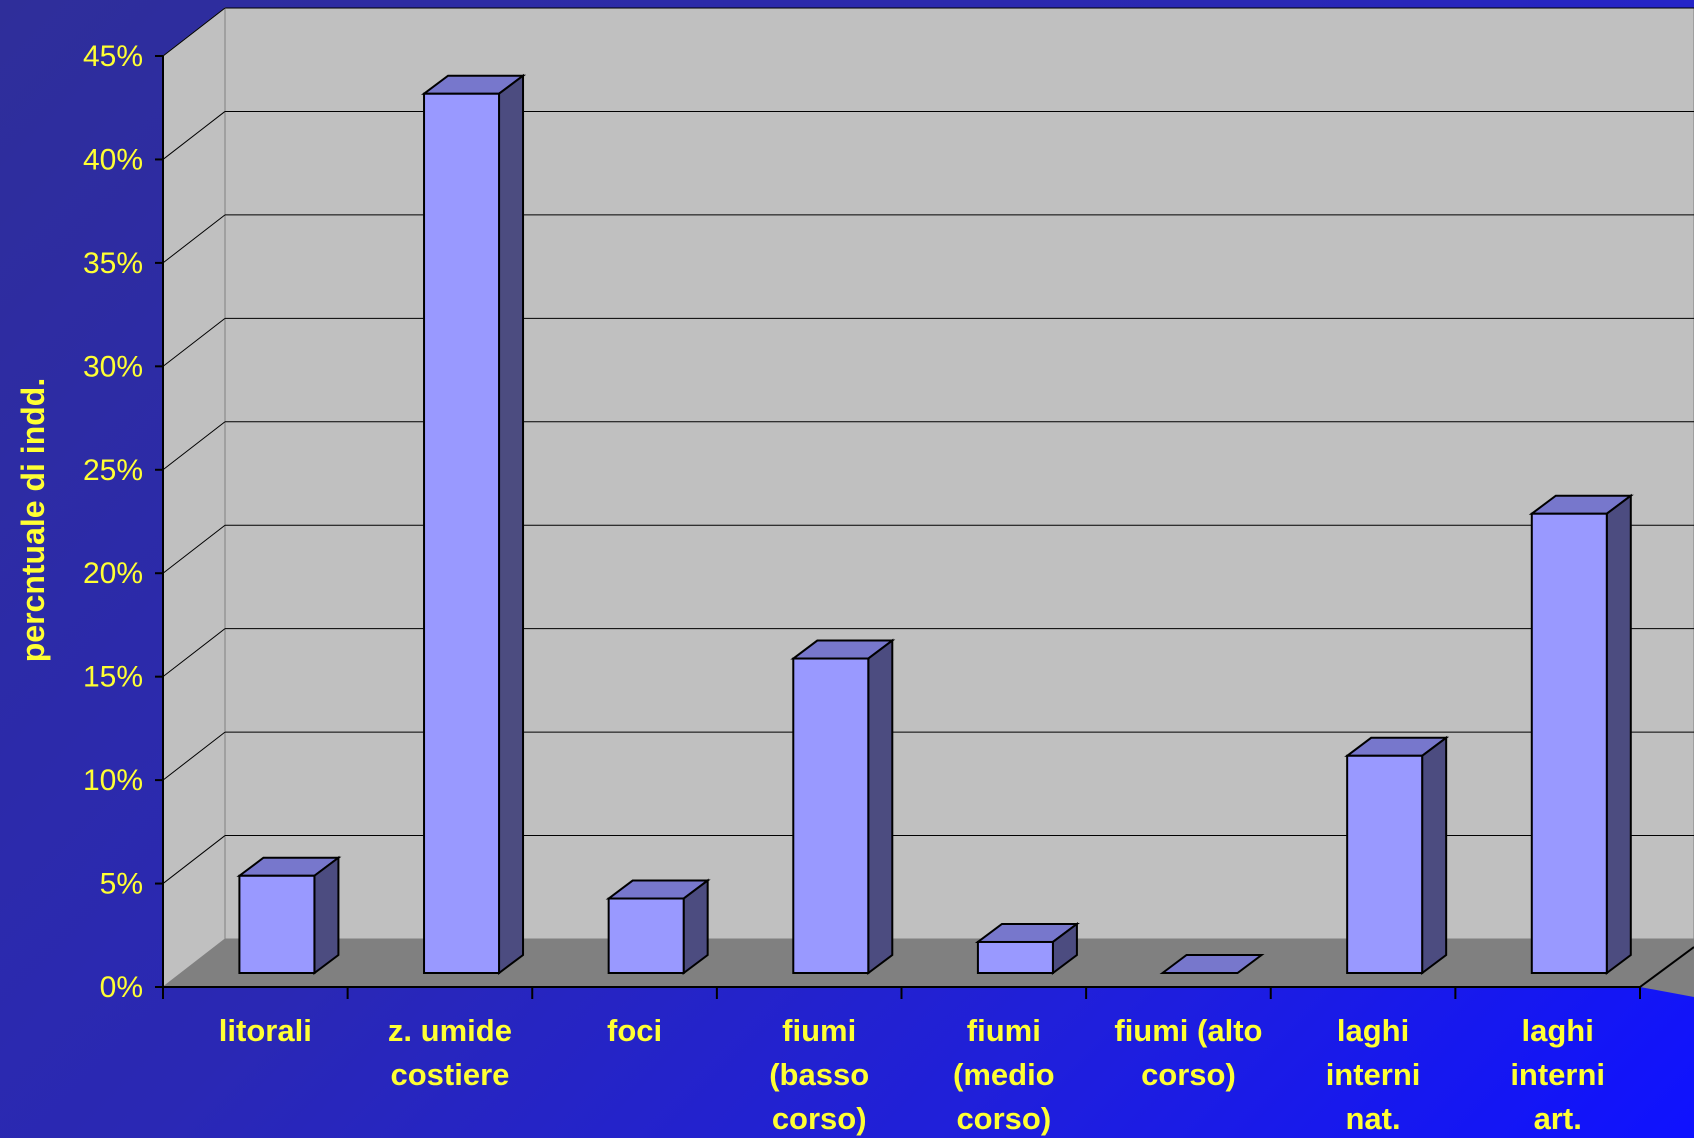 Image resolution: width=1694 pixels, height=1138 pixels. I want to click on x-category-label-line: (basso, so click(819, 1074).